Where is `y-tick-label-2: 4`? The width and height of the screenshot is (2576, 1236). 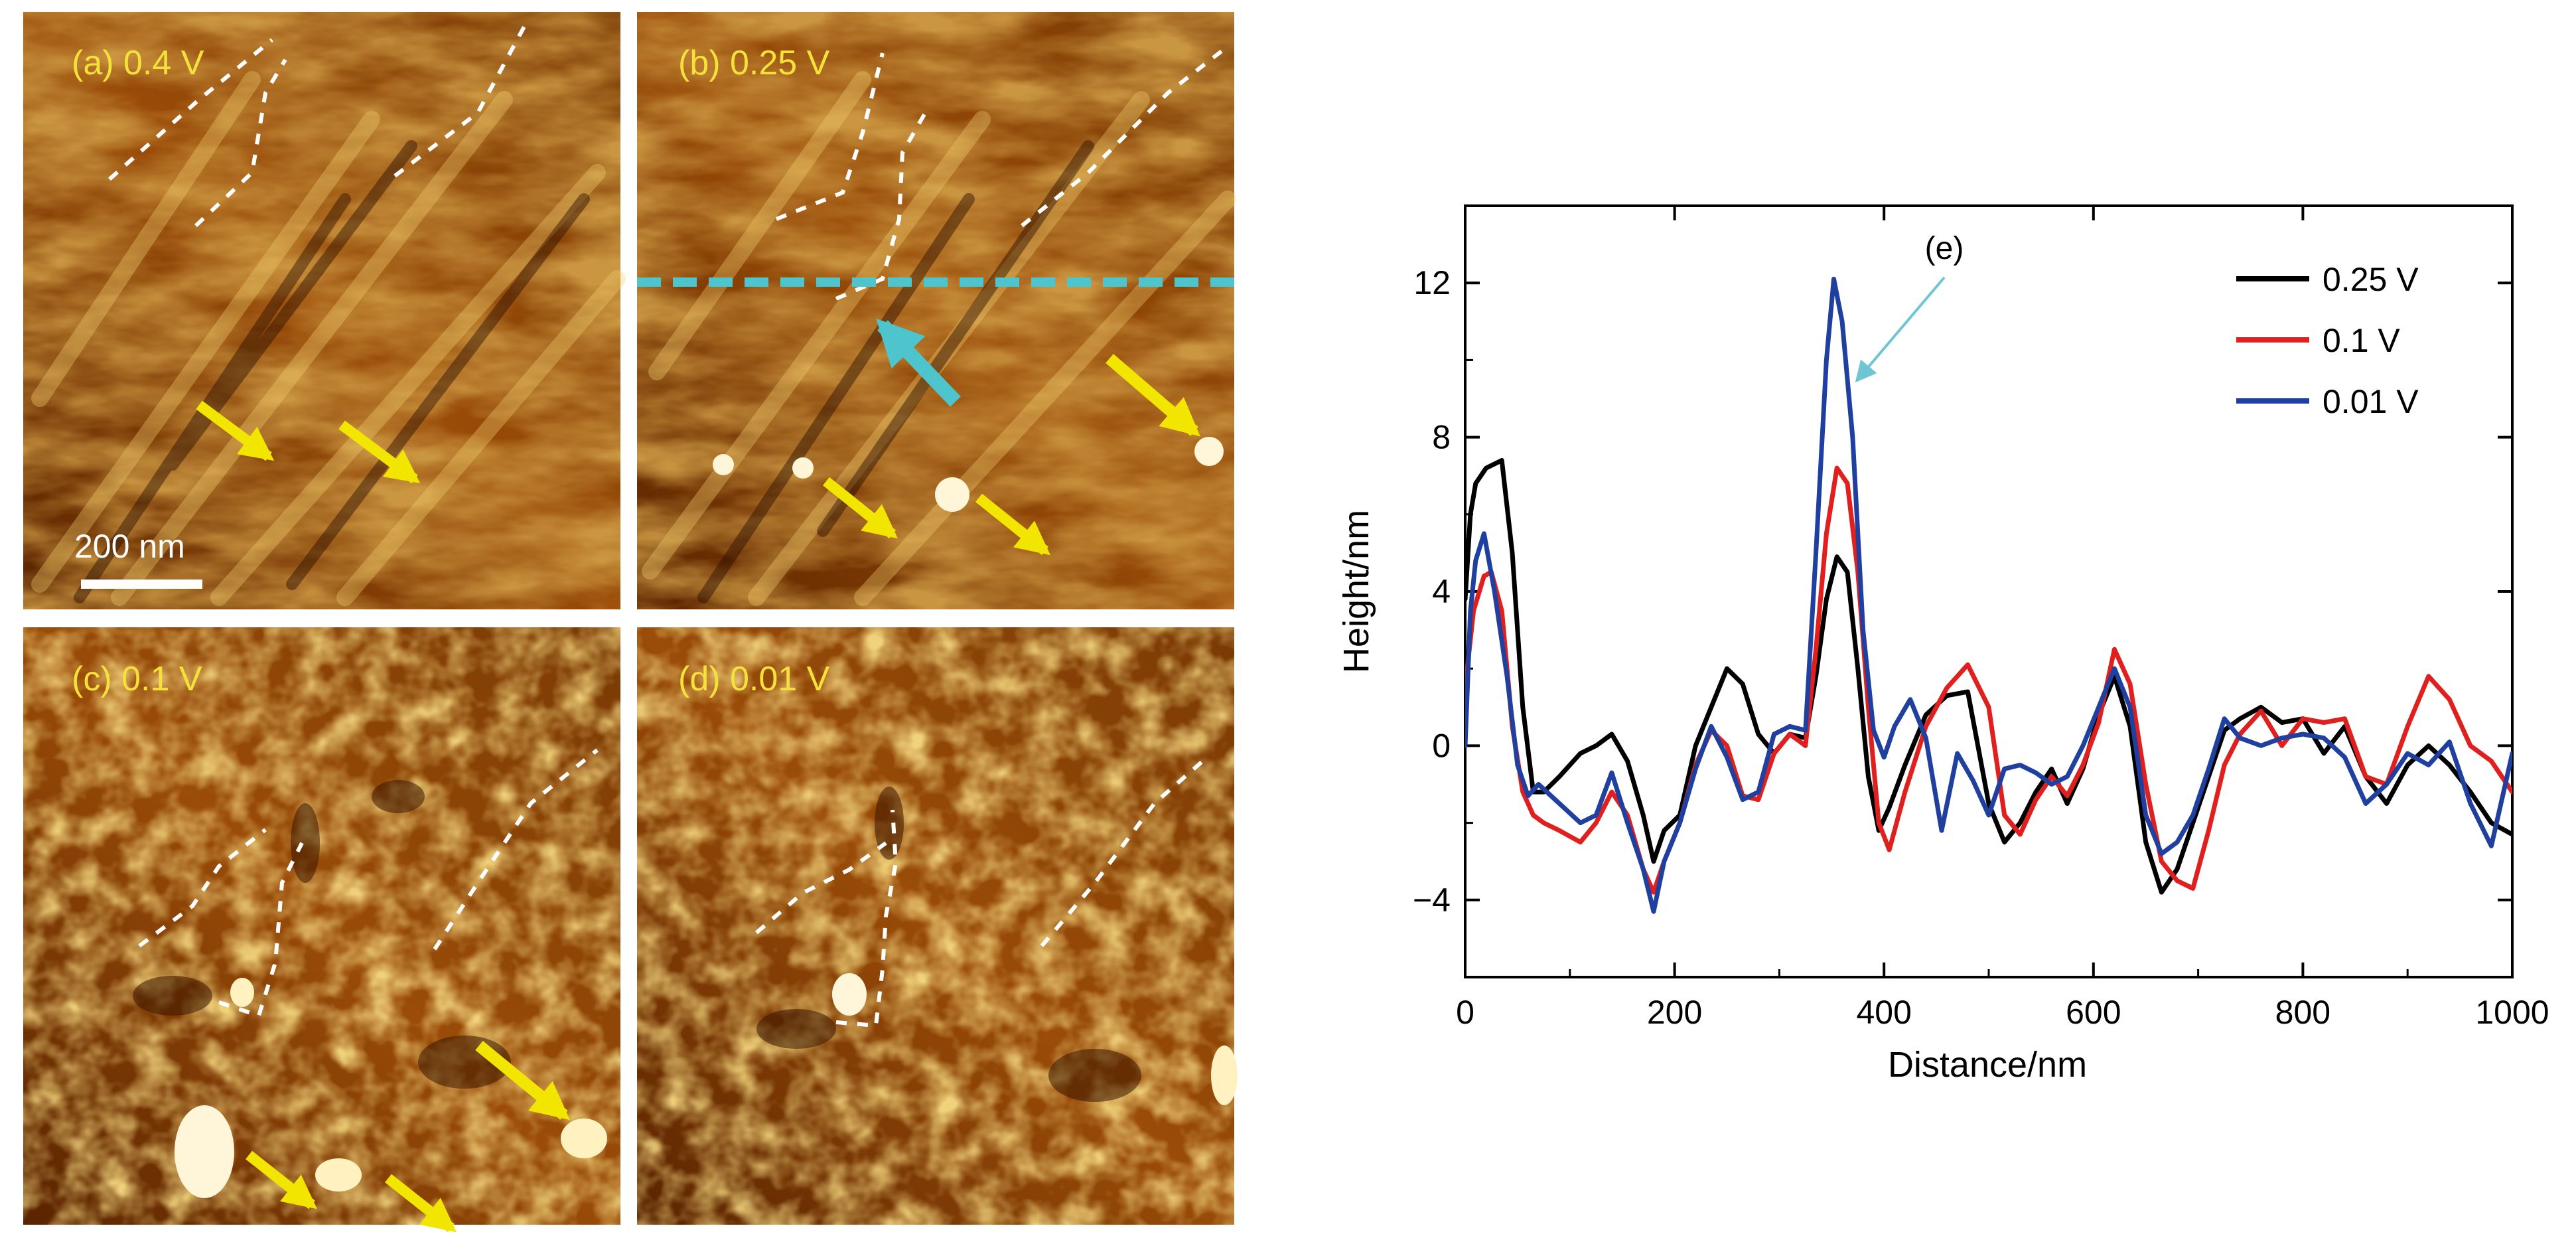 y-tick-label-2: 4 is located at coordinates (1442, 591).